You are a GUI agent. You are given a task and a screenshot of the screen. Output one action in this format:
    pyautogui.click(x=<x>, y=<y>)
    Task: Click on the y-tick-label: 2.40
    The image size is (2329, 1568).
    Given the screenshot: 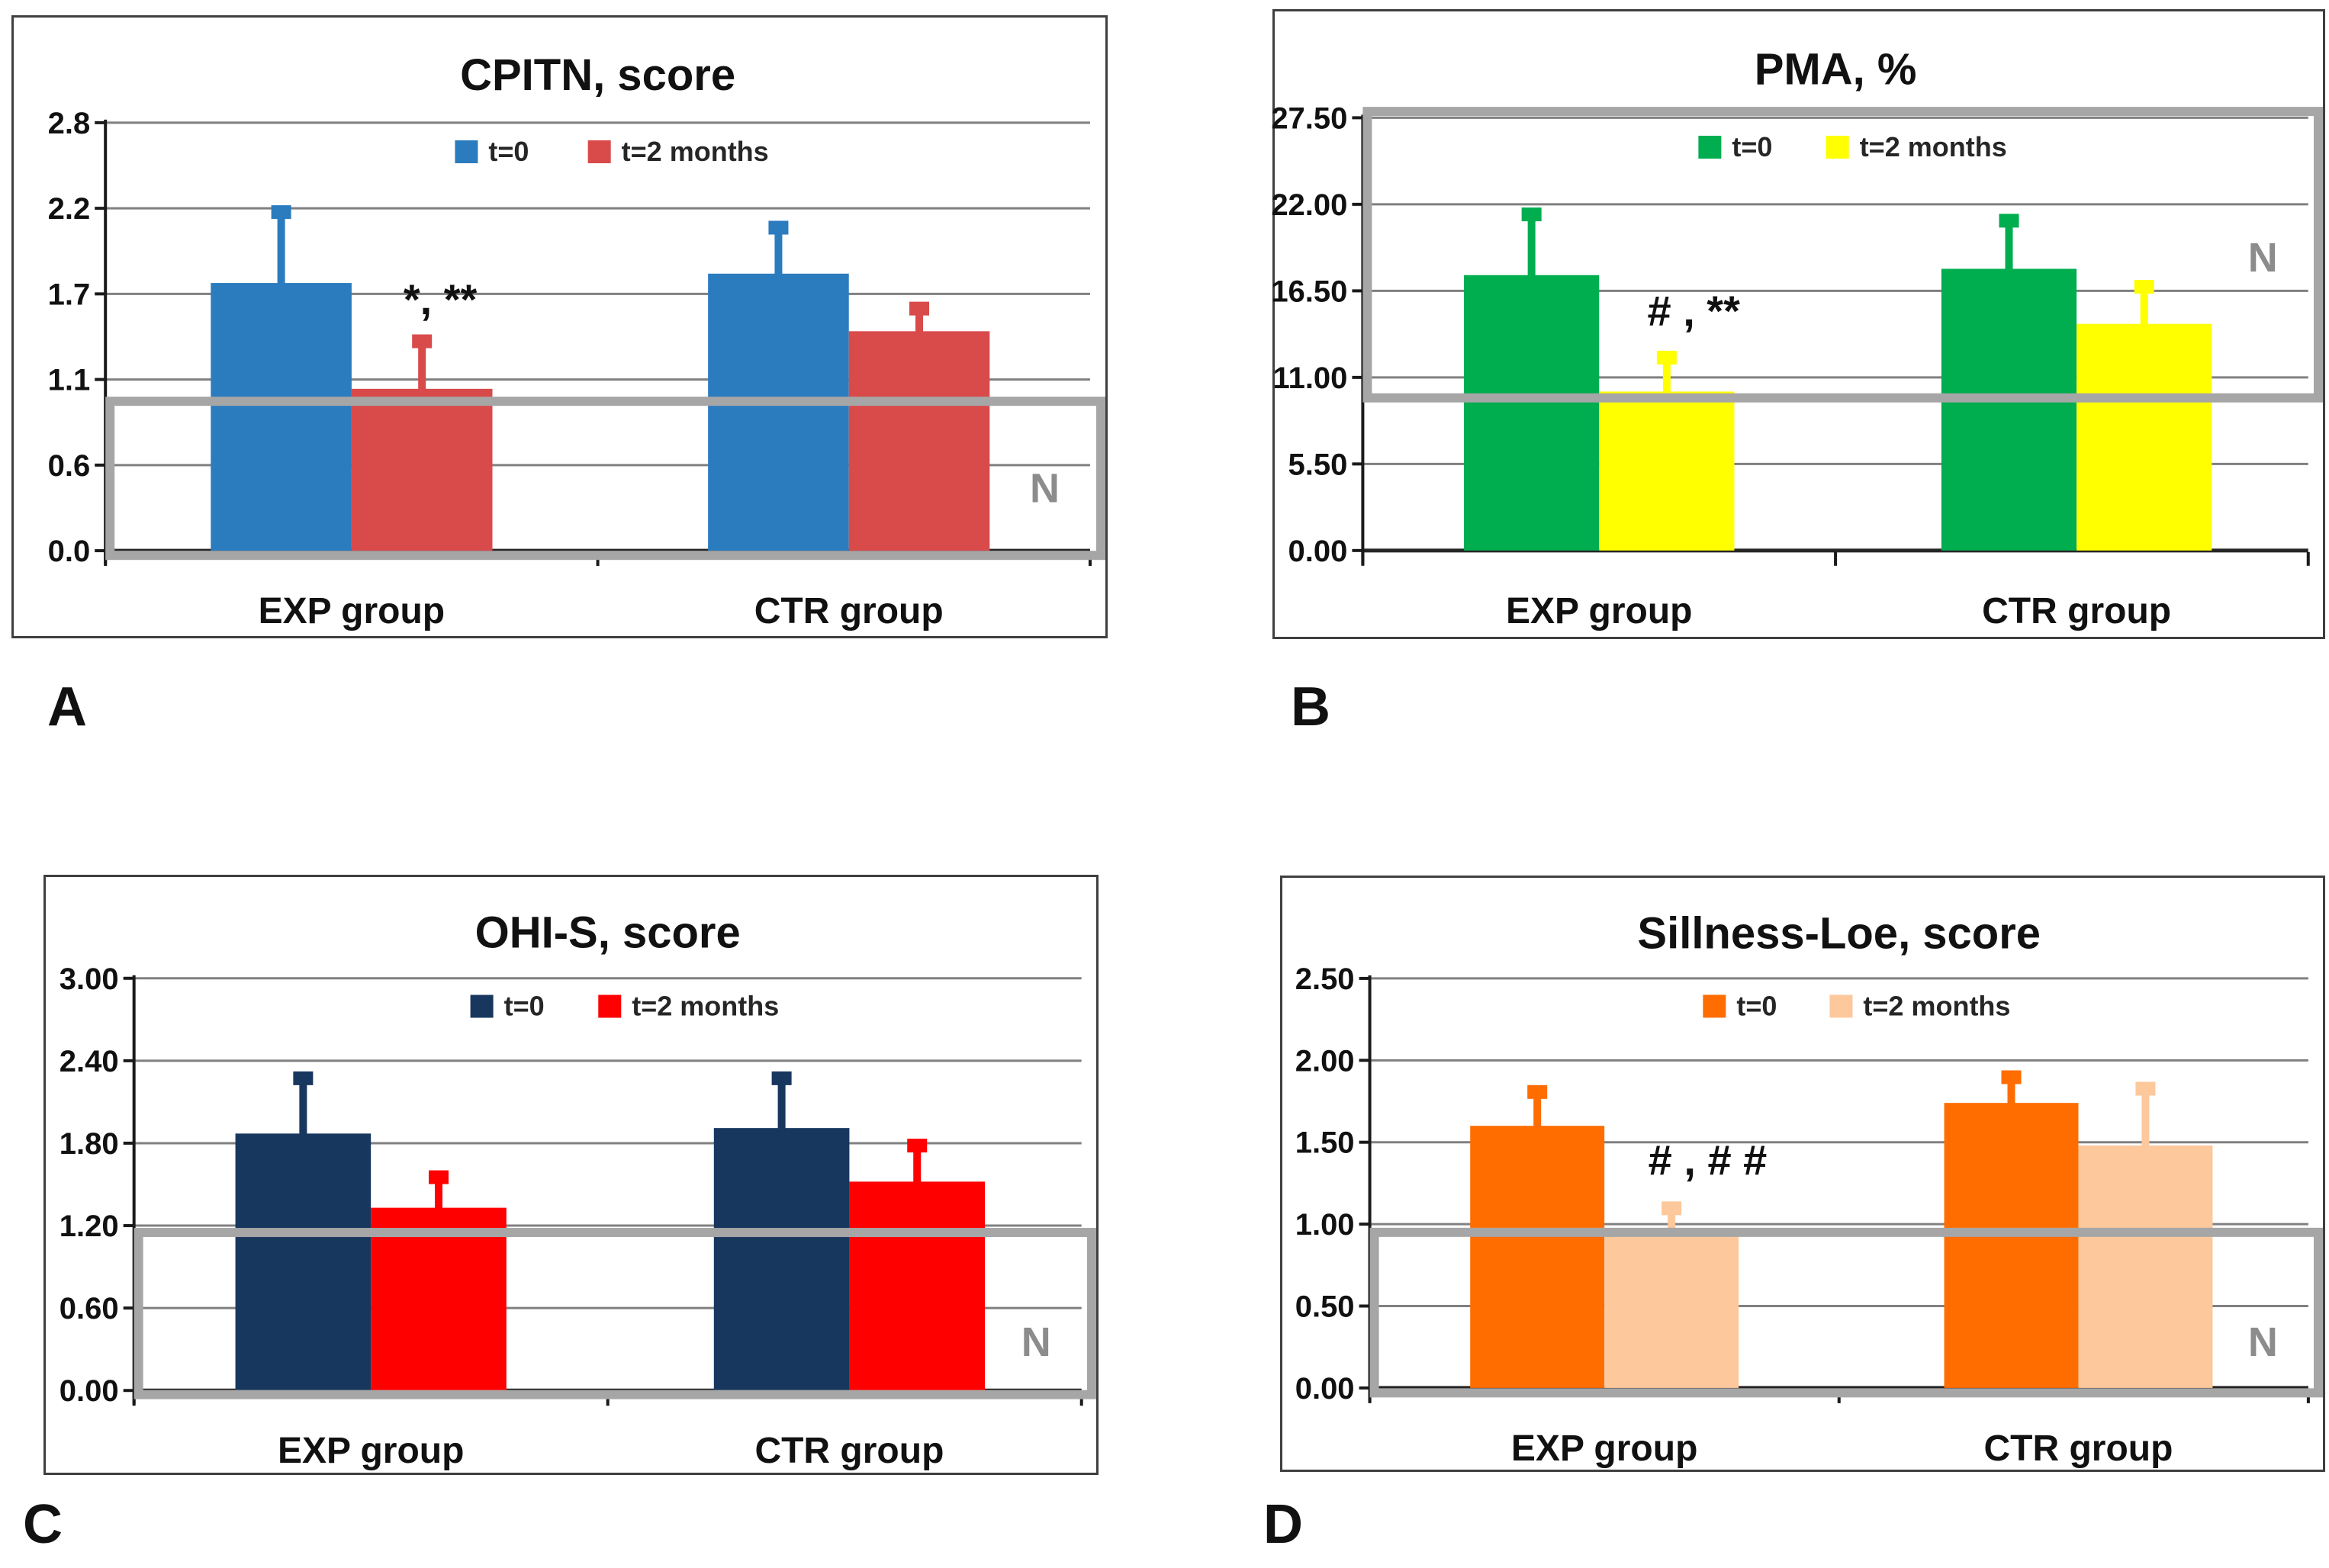 What is the action you would take?
    pyautogui.click(x=89, y=1061)
    